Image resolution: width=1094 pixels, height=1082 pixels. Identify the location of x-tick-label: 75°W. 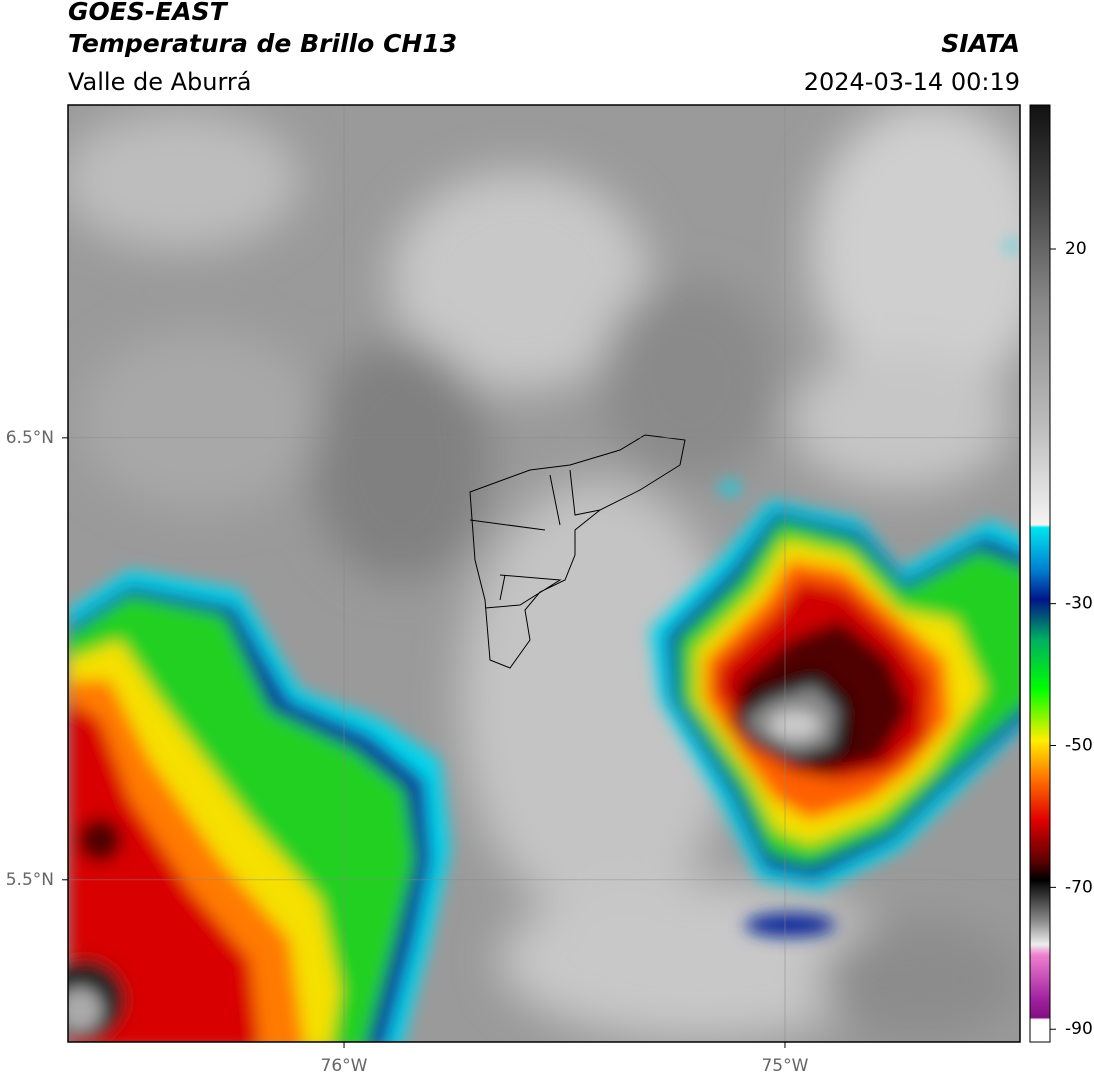
(784, 1066).